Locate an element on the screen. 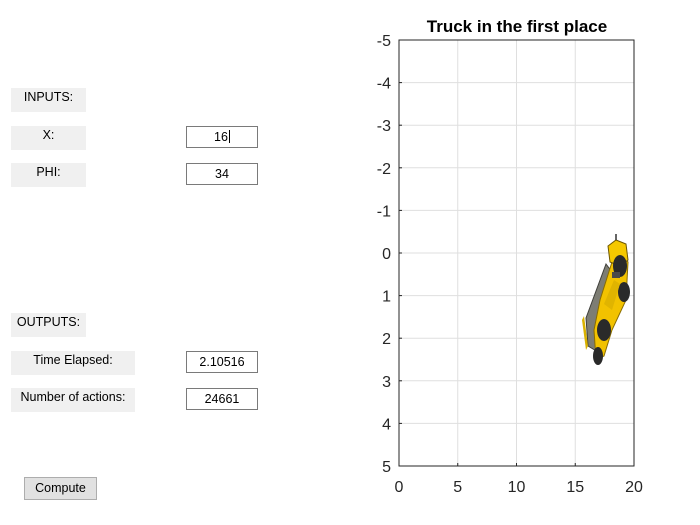 The width and height of the screenshot is (700, 525). y-tick-label: 2 is located at coordinates (386, 339).